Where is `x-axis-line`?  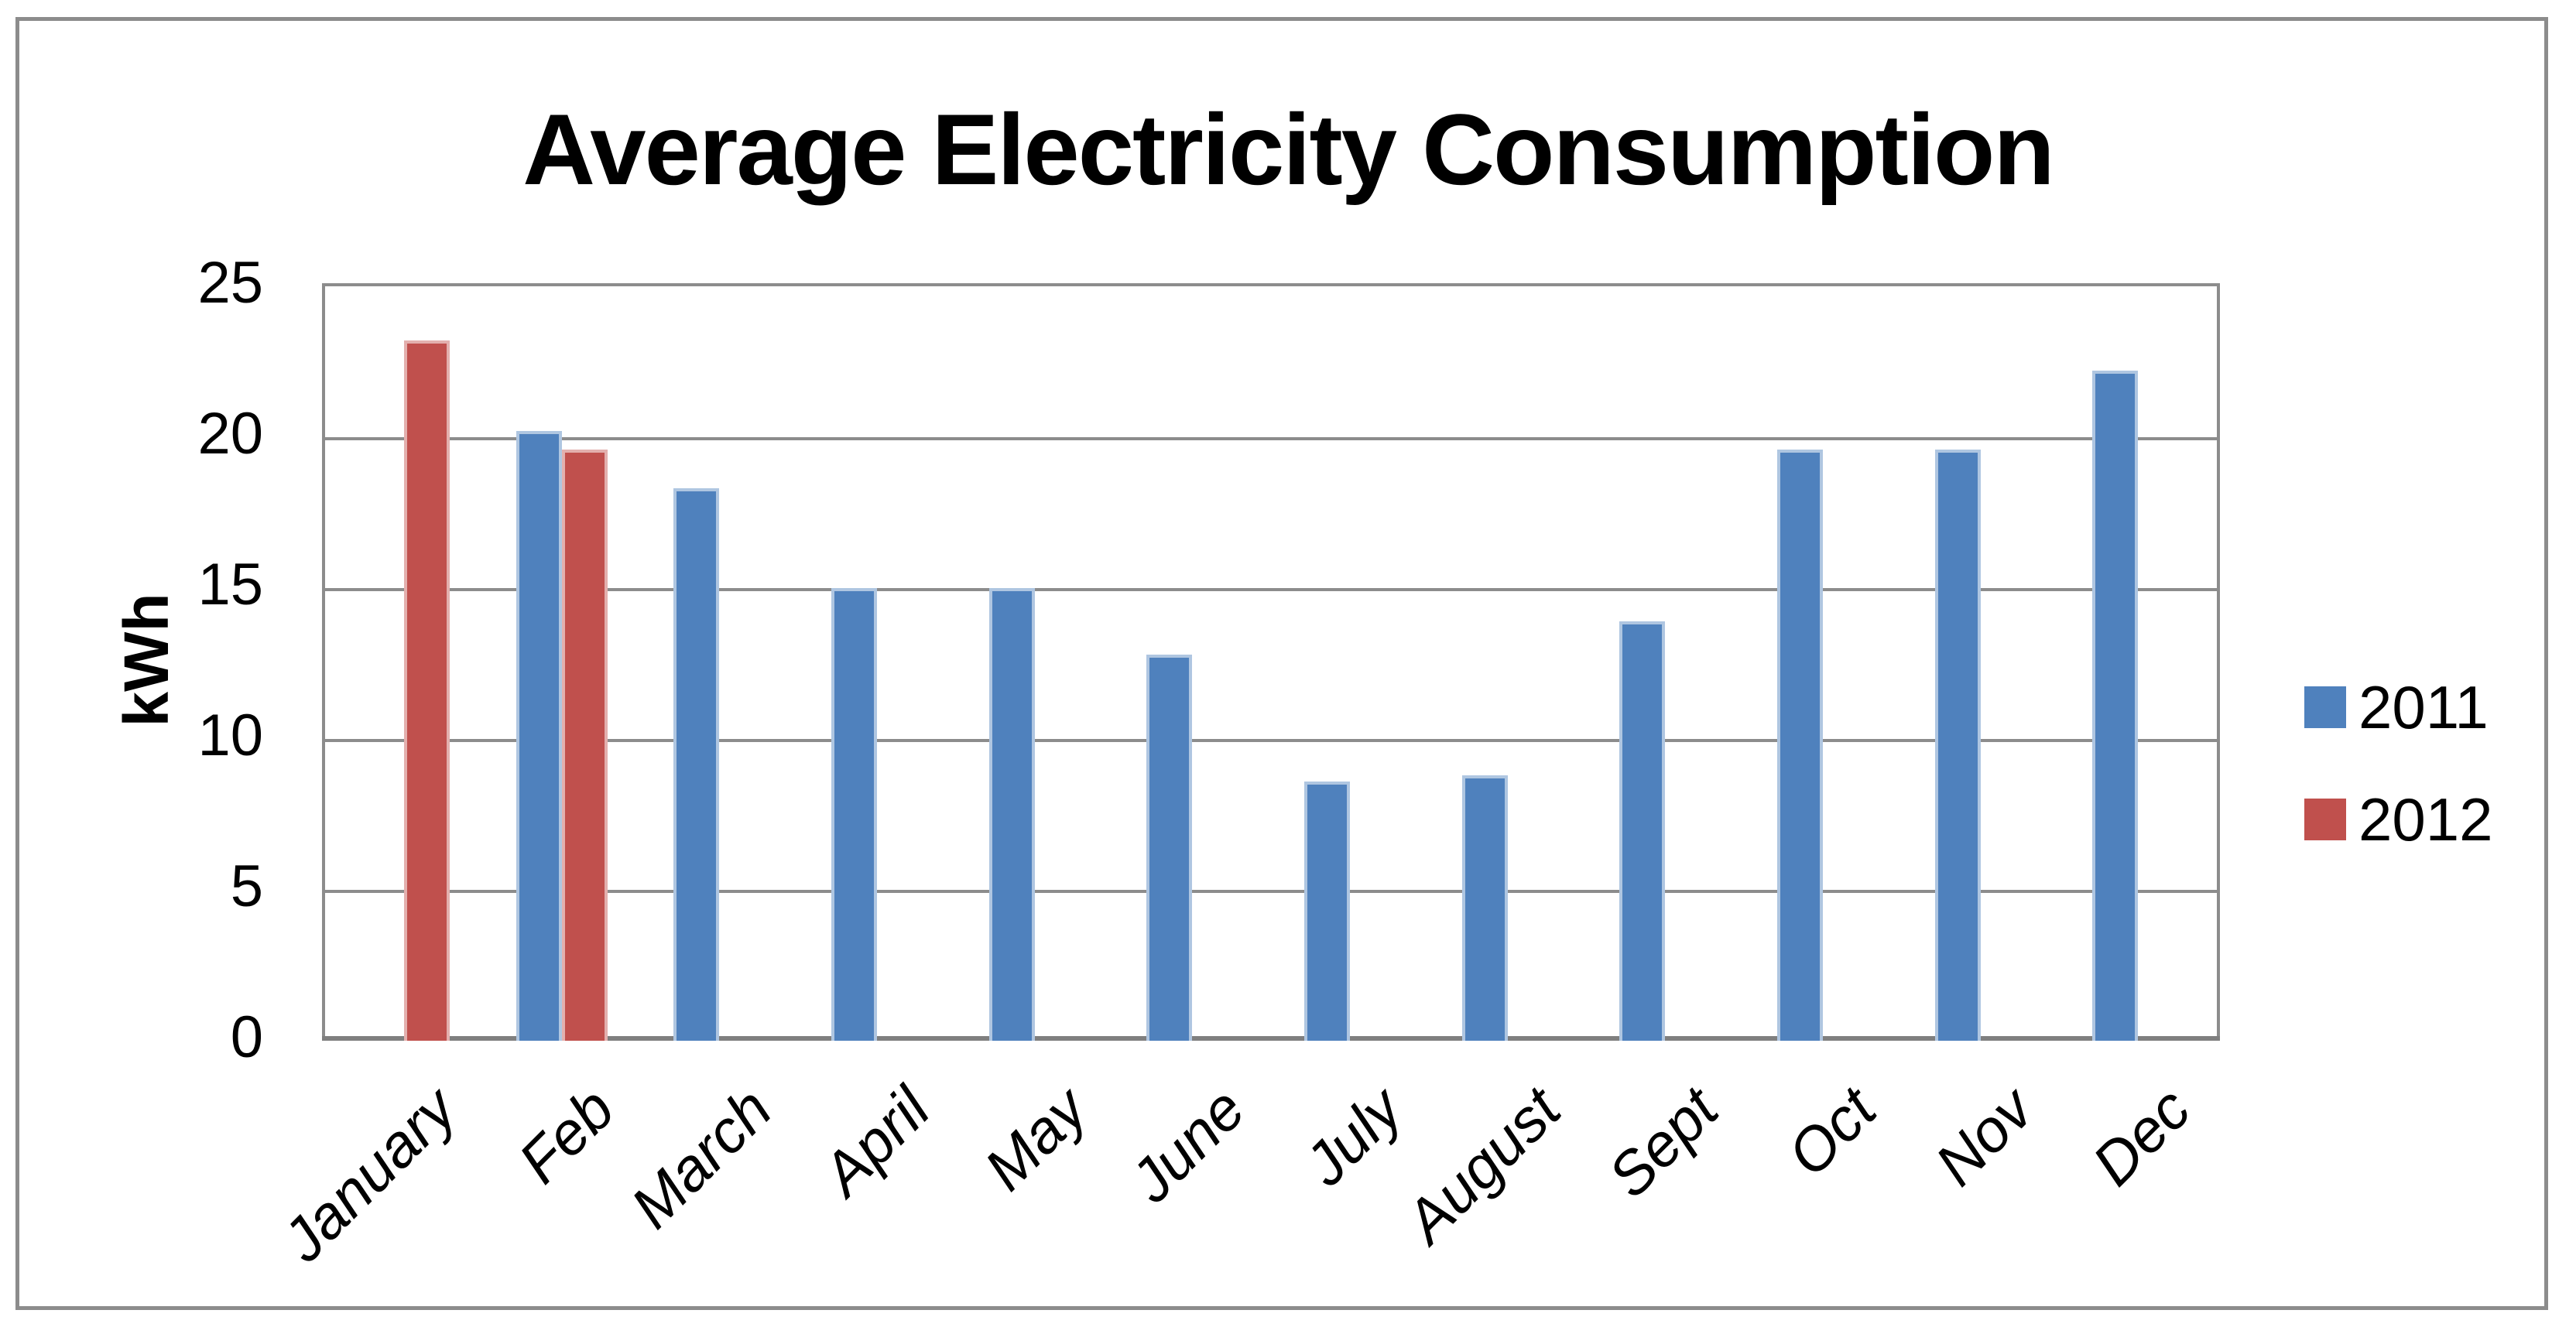 x-axis-line is located at coordinates (1271, 1038).